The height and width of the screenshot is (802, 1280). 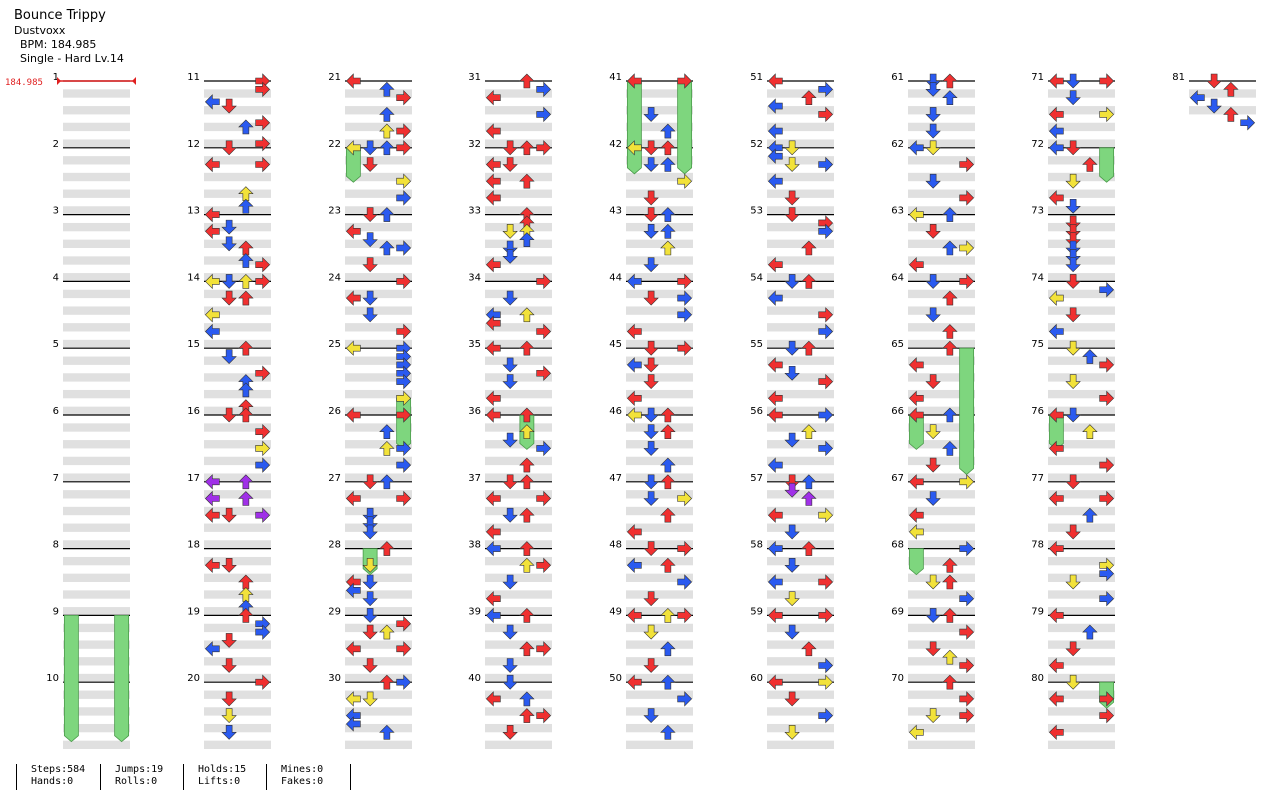 What do you see at coordinates (56, 277) in the screenshot?
I see `measure-number: 4` at bounding box center [56, 277].